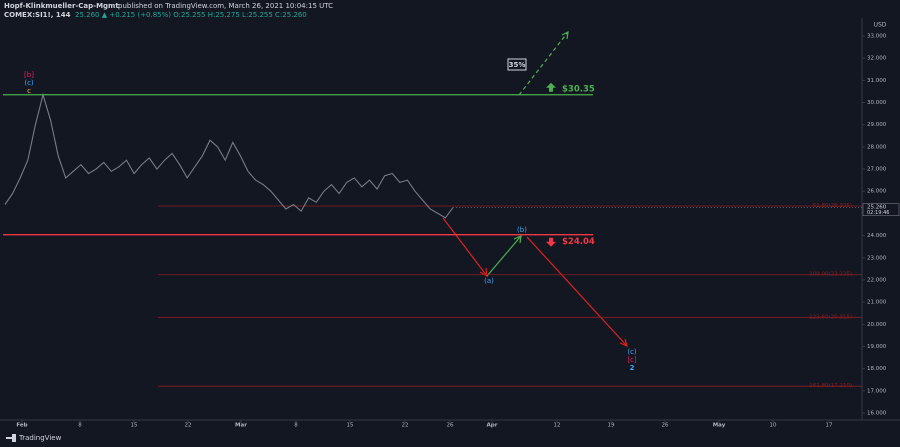  I want to click on last-price-label: 25.260, so click(877, 208).